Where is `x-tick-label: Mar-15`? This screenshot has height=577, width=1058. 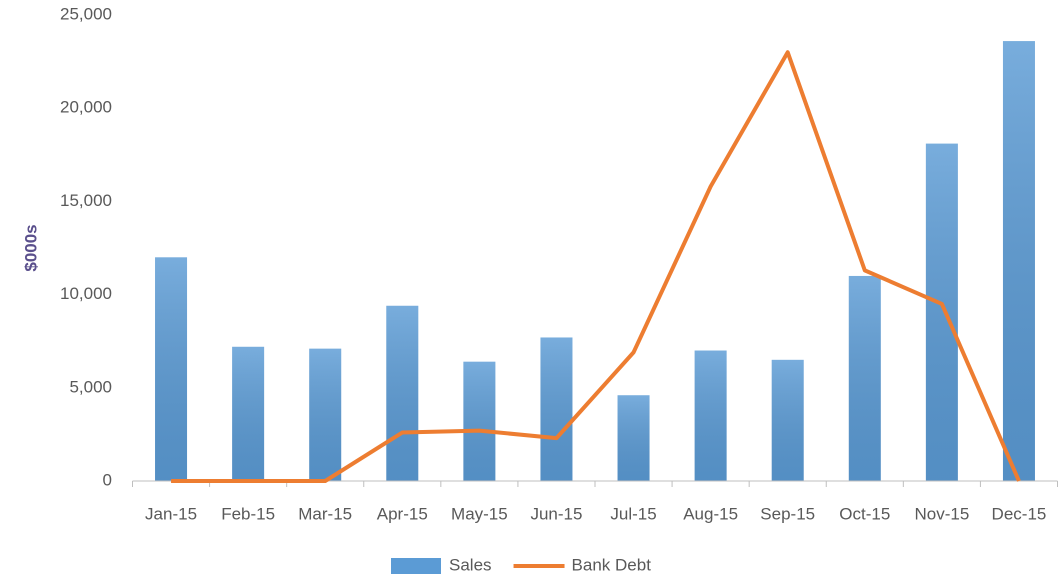
x-tick-label: Mar-15 is located at coordinates (325, 513).